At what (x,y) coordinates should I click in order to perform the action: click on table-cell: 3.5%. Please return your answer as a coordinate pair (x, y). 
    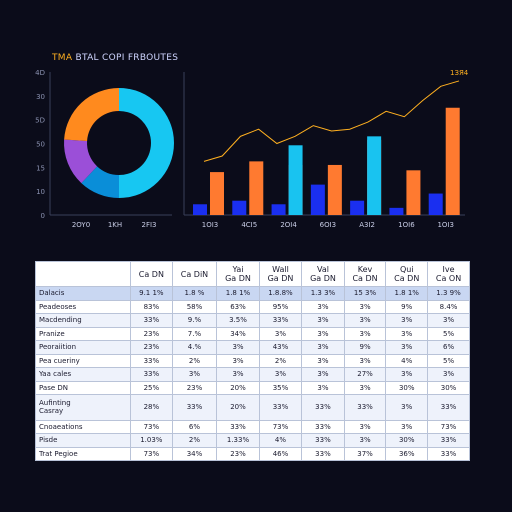
    Looking at the image, I should click on (238, 320).